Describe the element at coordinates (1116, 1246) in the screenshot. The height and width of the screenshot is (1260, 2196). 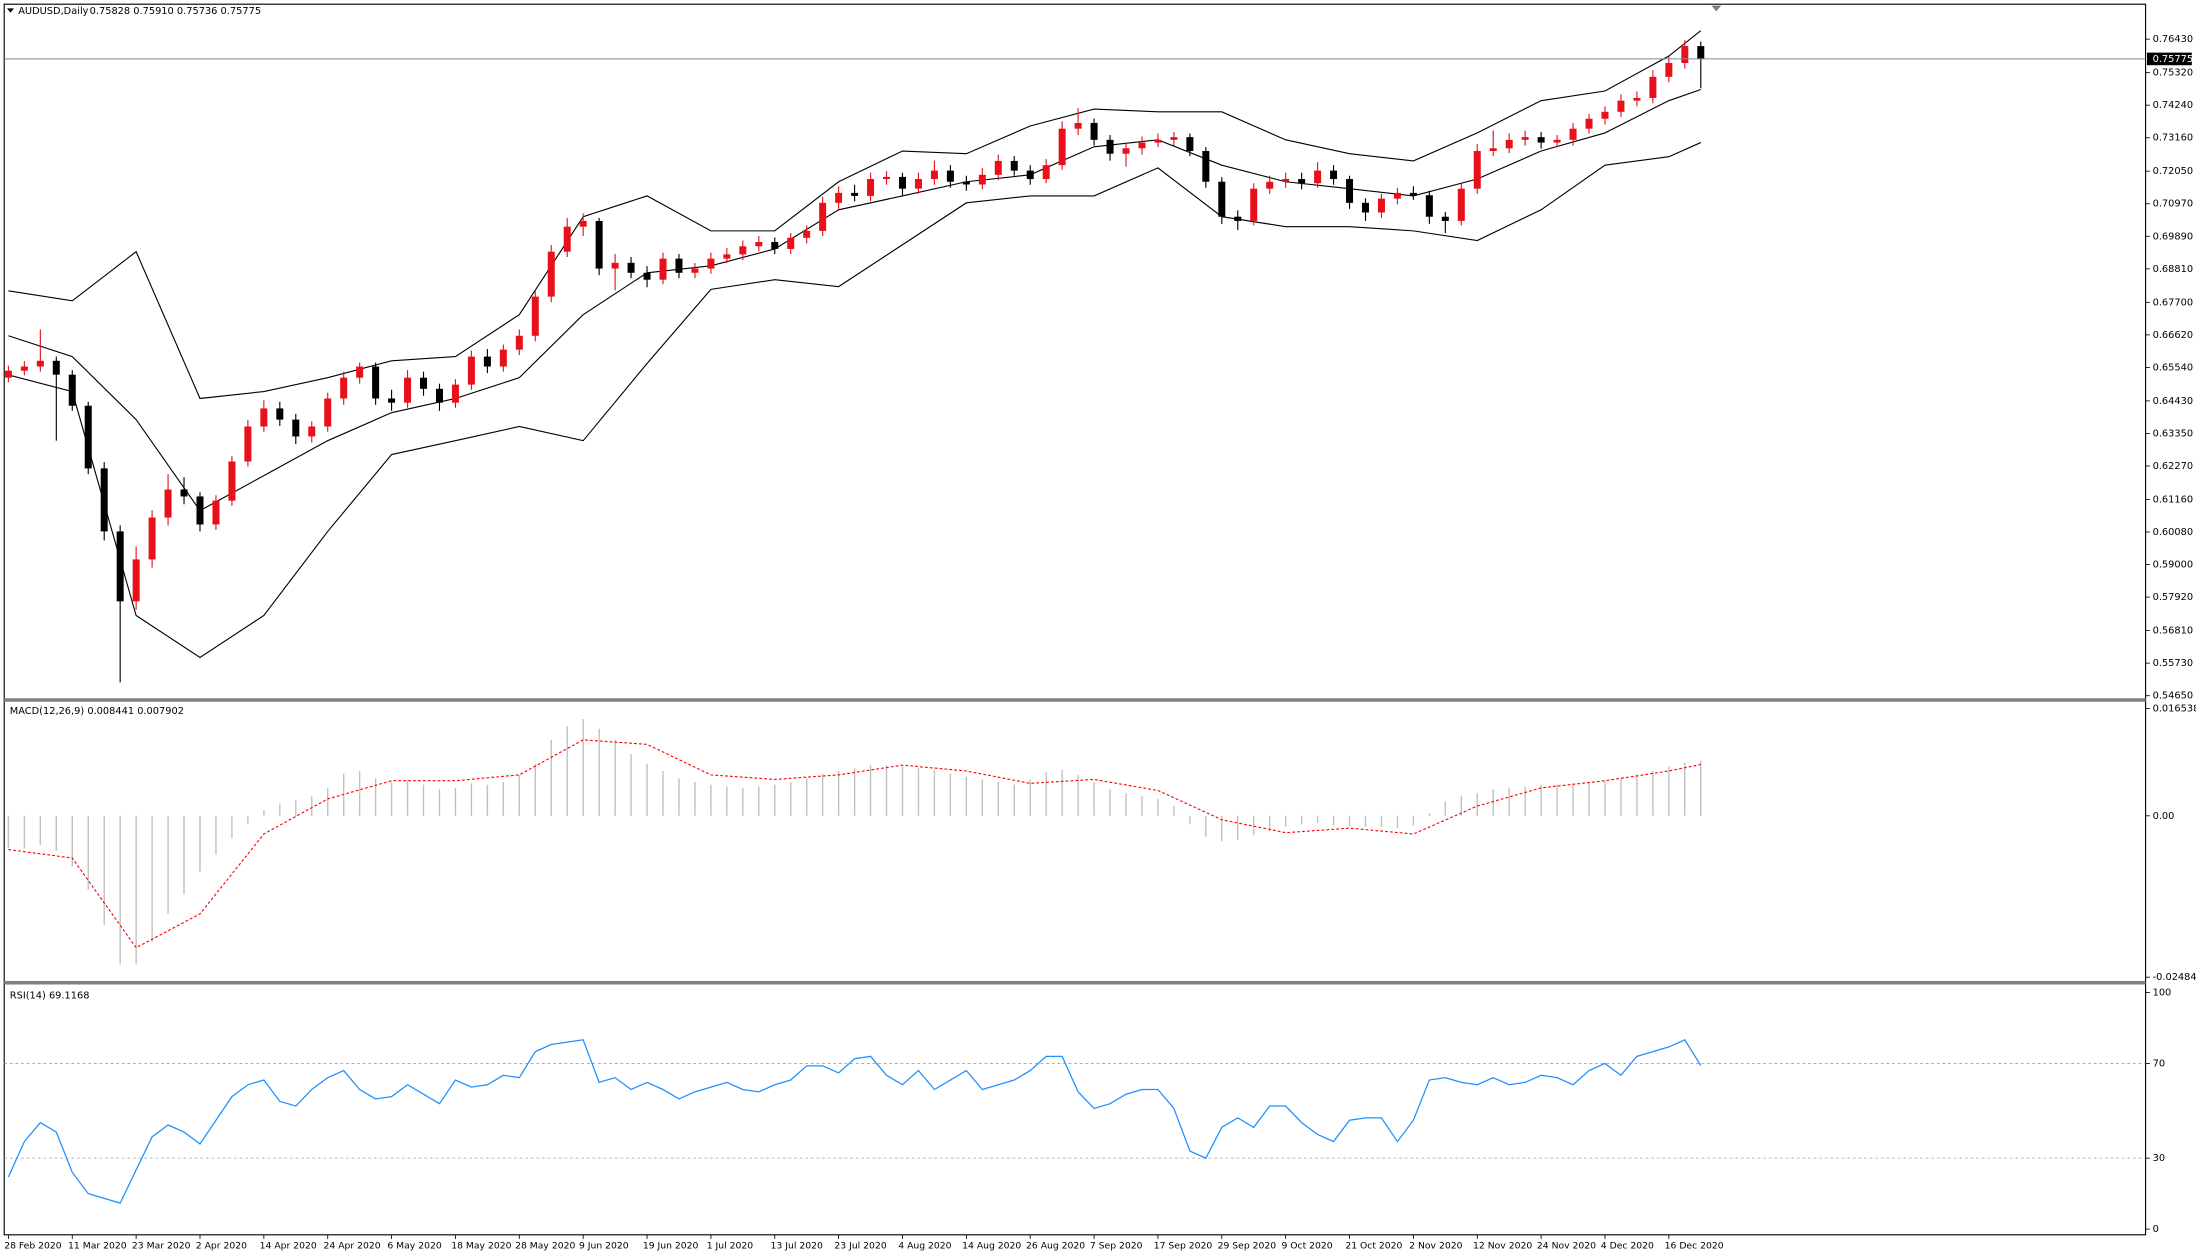
I see `x-tick-label: 7 Sep 2020` at that location.